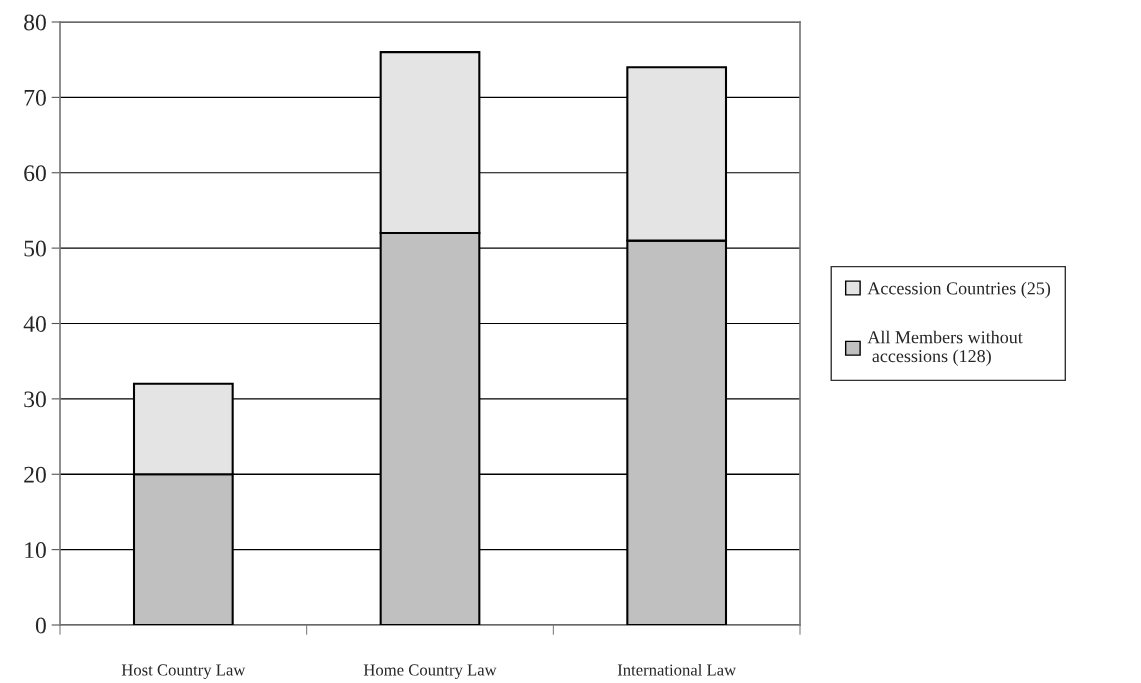 This screenshot has height=683, width=1141. What do you see at coordinates (35, 474) in the screenshot?
I see `y-tick-label: 20` at bounding box center [35, 474].